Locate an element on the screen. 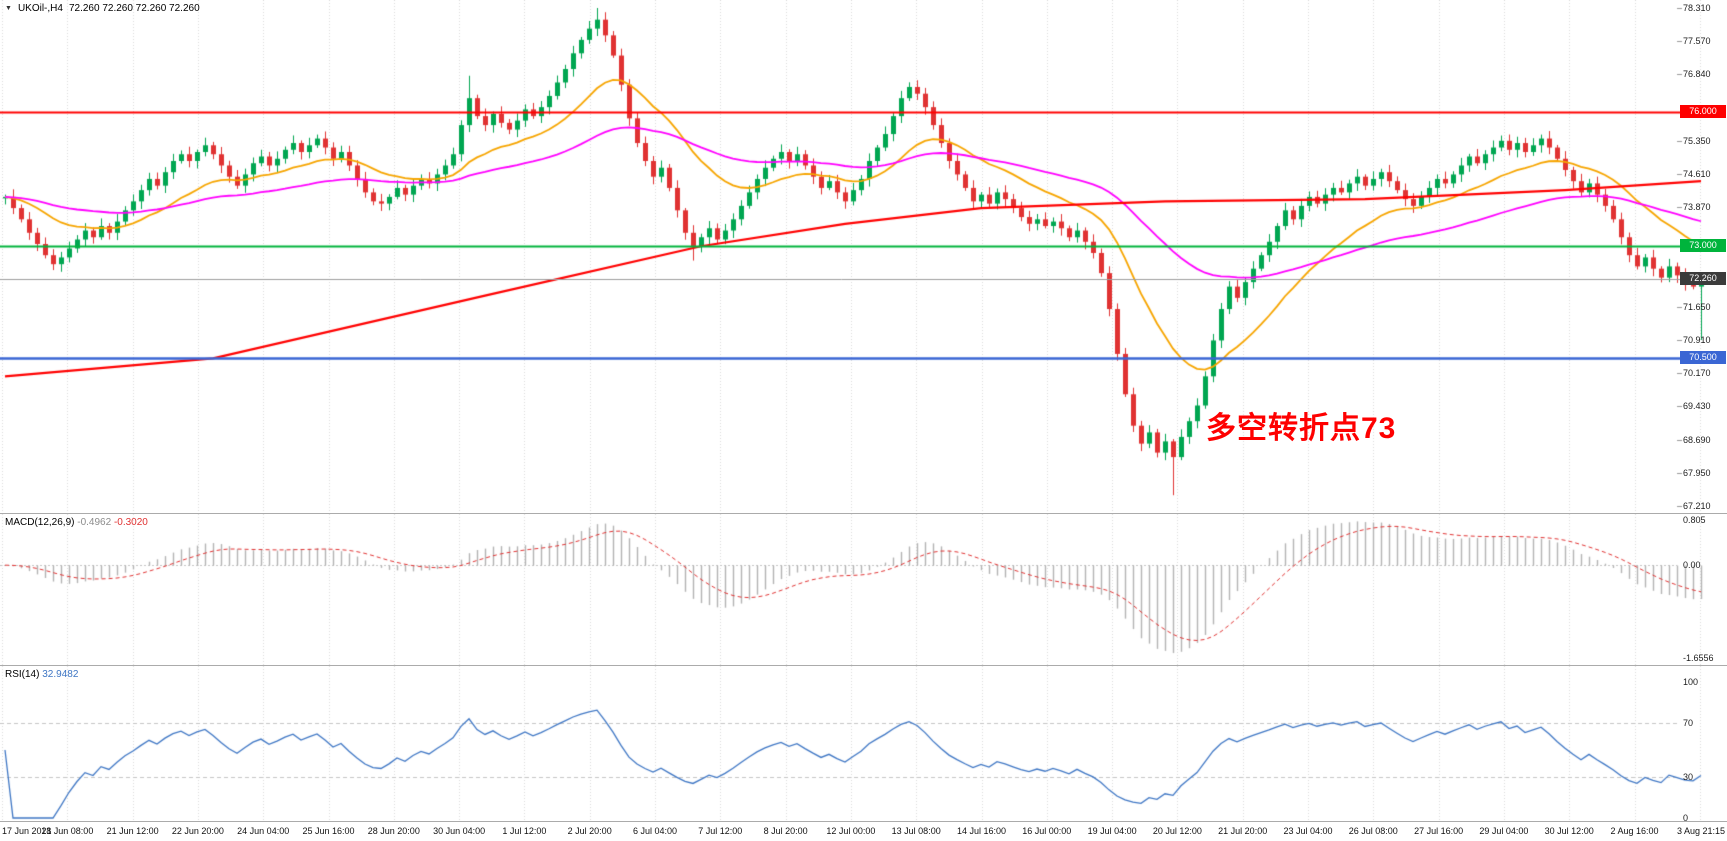 Image resolution: width=1727 pixels, height=841 pixels. macd-label: MACD(12,26,9) -0.4962 -0.3020 is located at coordinates (76, 522).